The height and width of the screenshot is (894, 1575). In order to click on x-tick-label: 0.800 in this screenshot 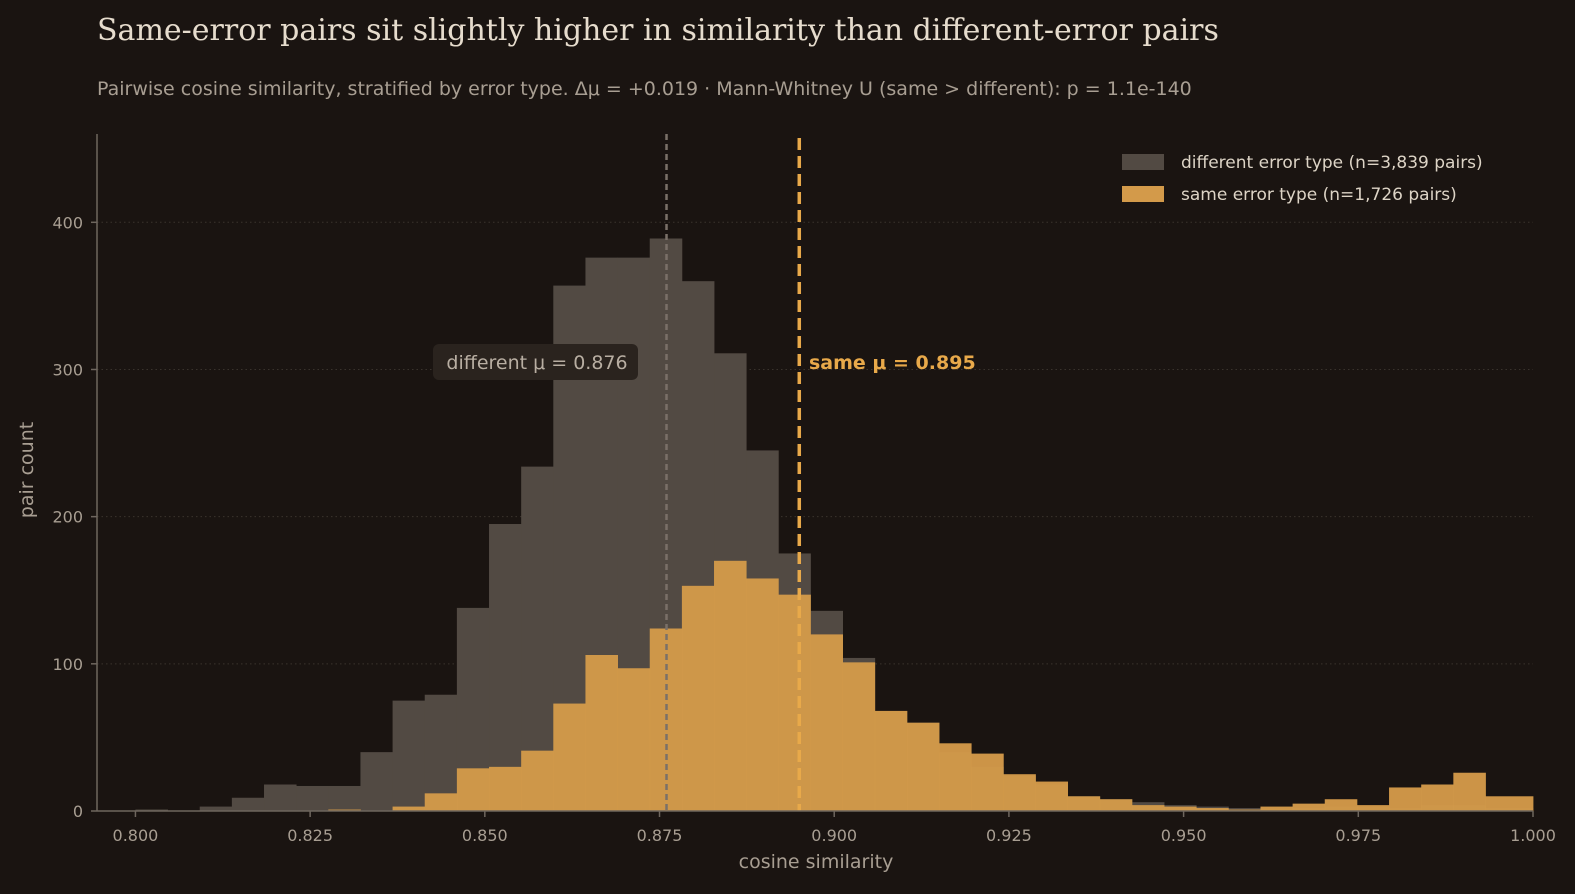, I will do `click(136, 835)`.